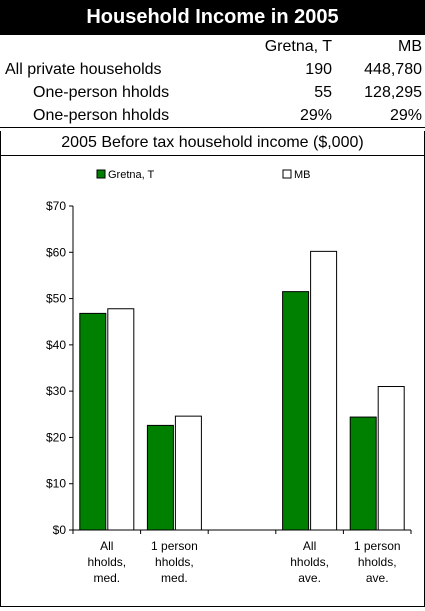  Describe the element at coordinates (212, 92) in the screenshot. I see `table-row: One-person hholds 55 128,295` at that location.